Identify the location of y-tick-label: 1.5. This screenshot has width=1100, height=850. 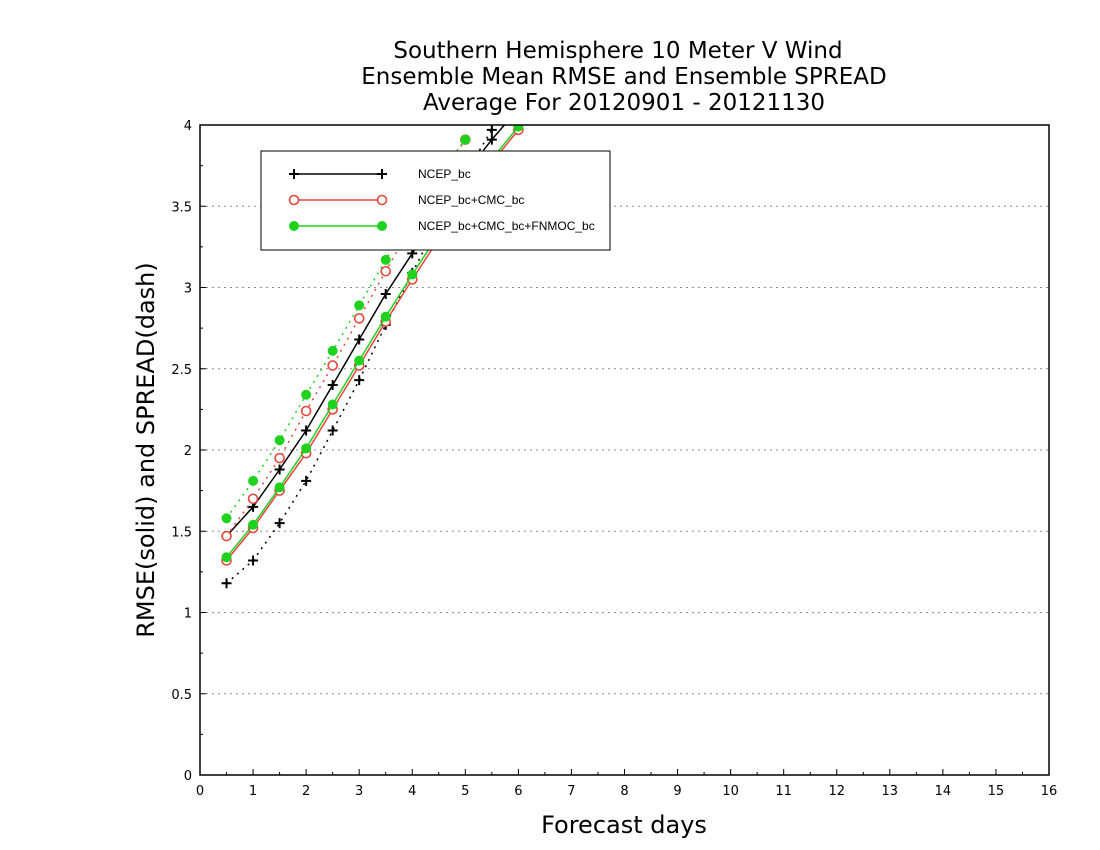
(181, 532).